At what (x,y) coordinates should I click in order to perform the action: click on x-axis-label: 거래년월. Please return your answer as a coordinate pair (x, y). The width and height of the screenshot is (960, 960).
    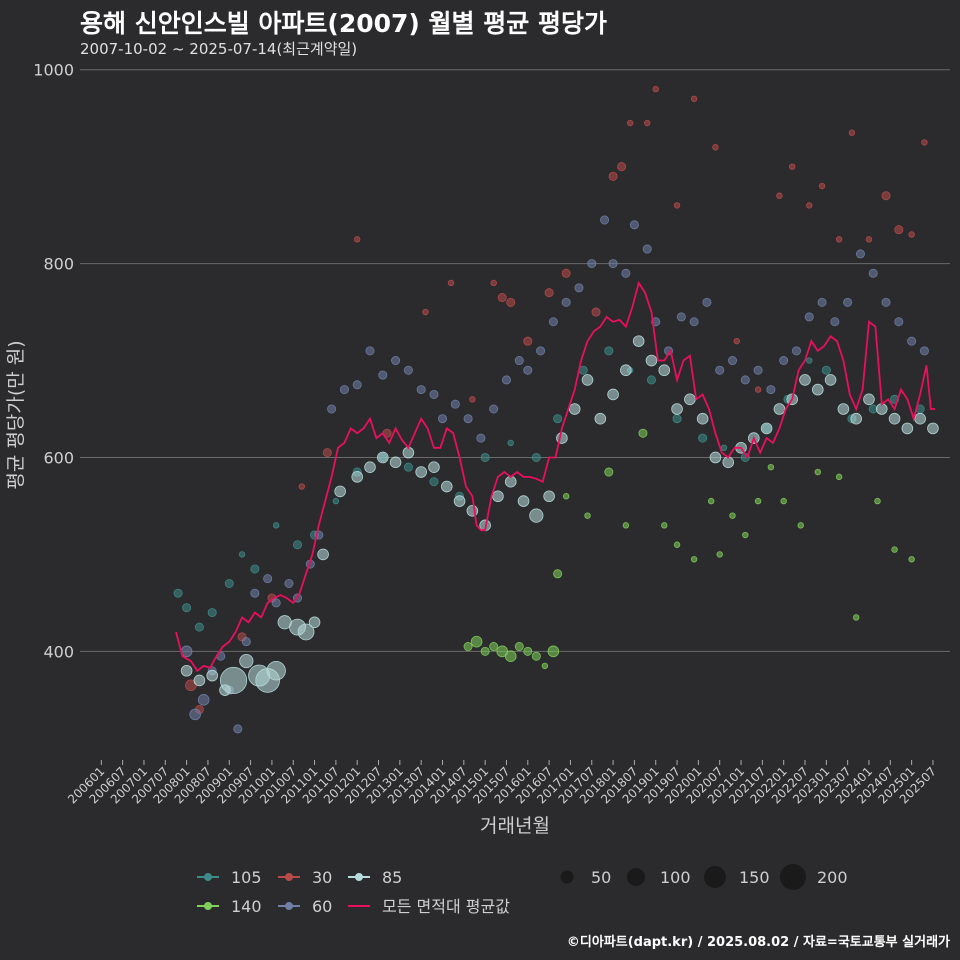
    Looking at the image, I should click on (515, 826).